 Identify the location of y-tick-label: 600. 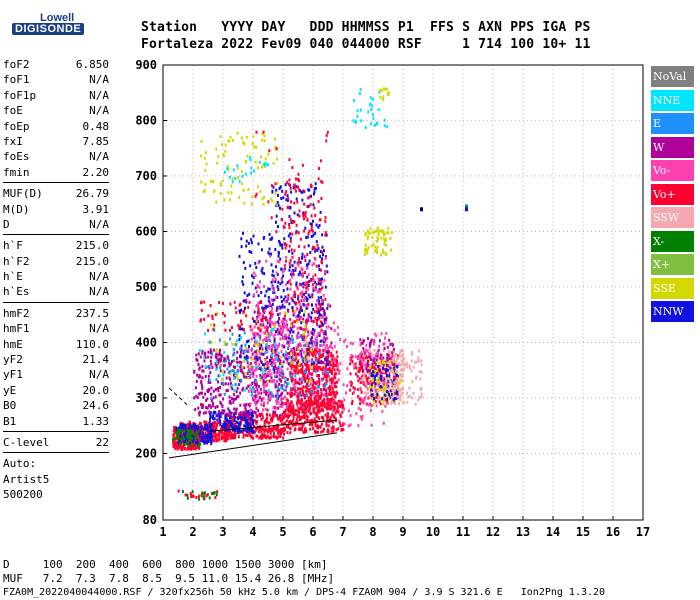
(146, 231).